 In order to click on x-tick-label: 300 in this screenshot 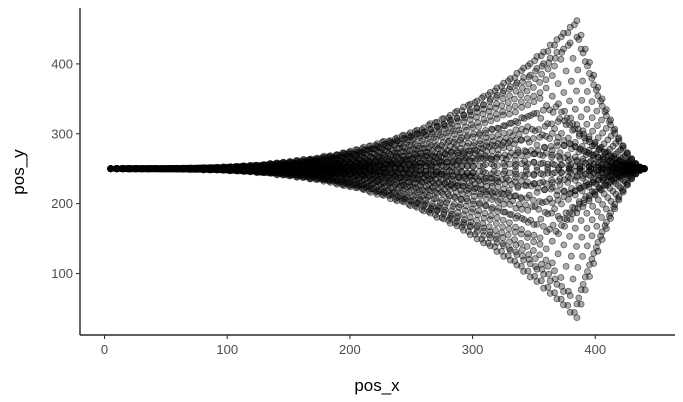, I will do `click(473, 349)`.